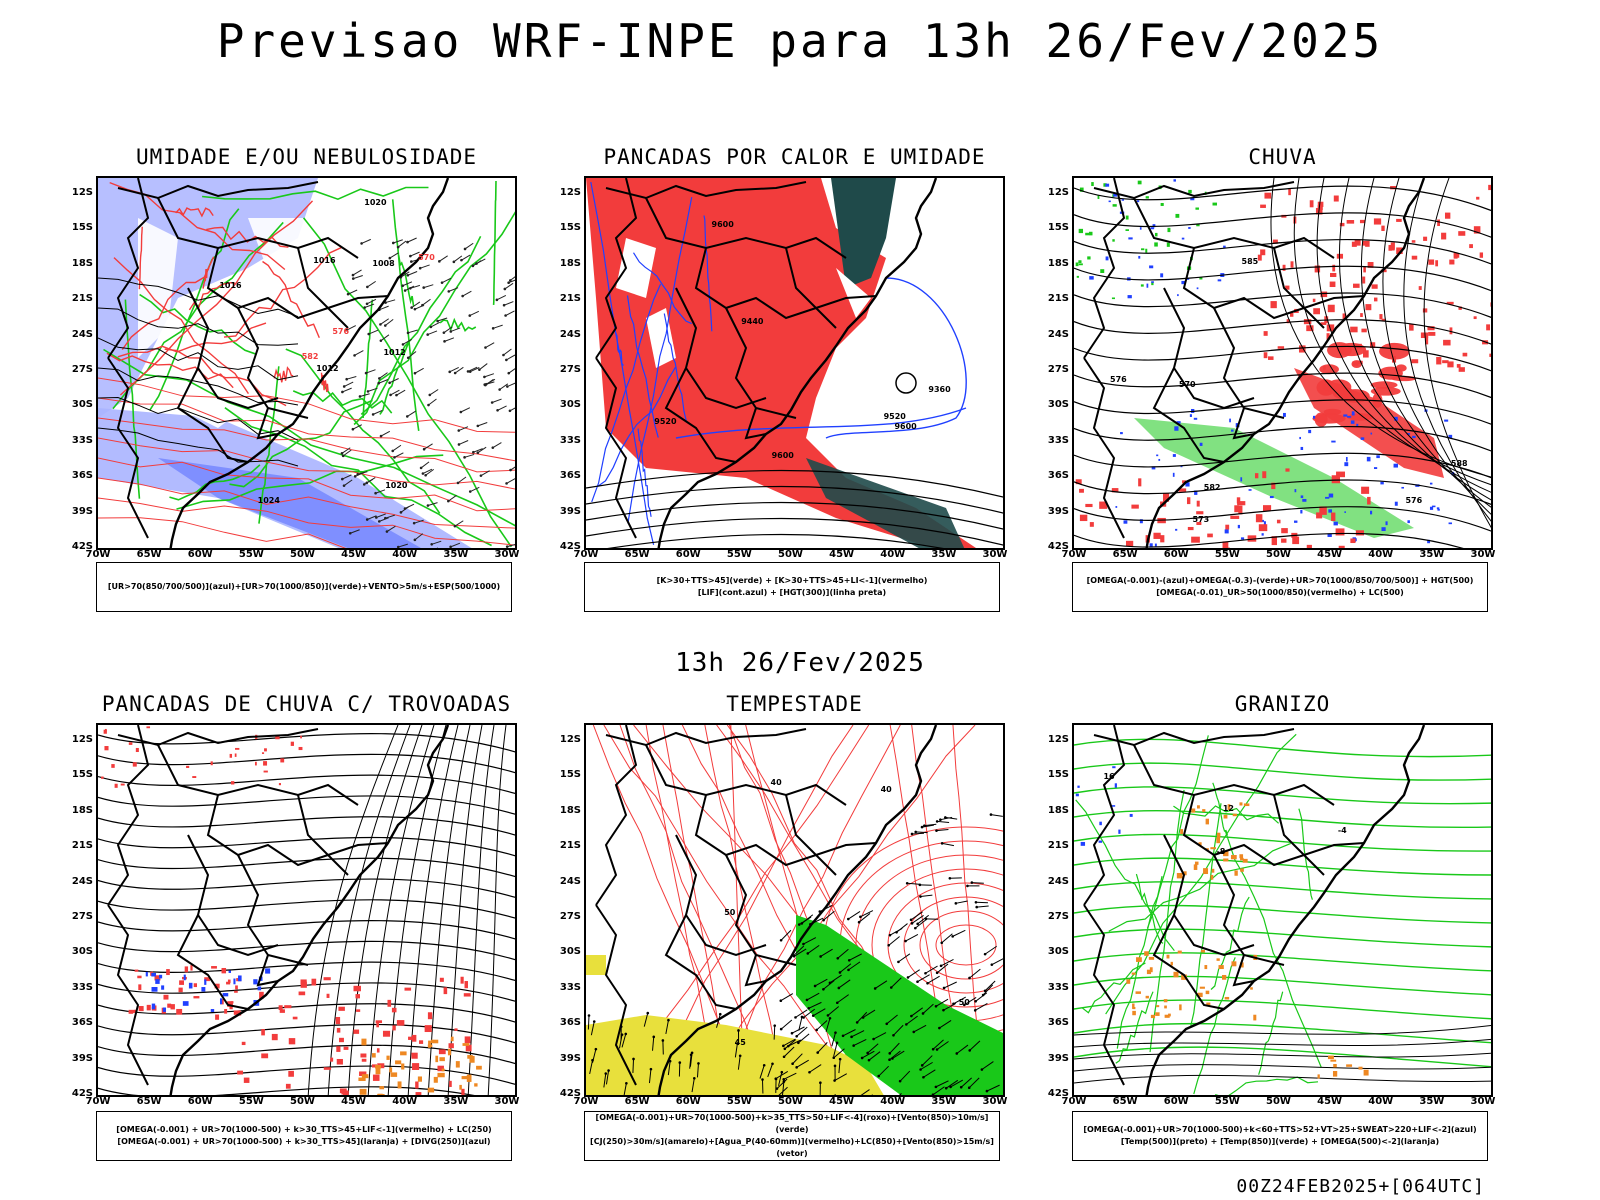 Image resolution: width=1600 pixels, height=1200 pixels. I want to click on contour-label: 573, so click(1201, 520).